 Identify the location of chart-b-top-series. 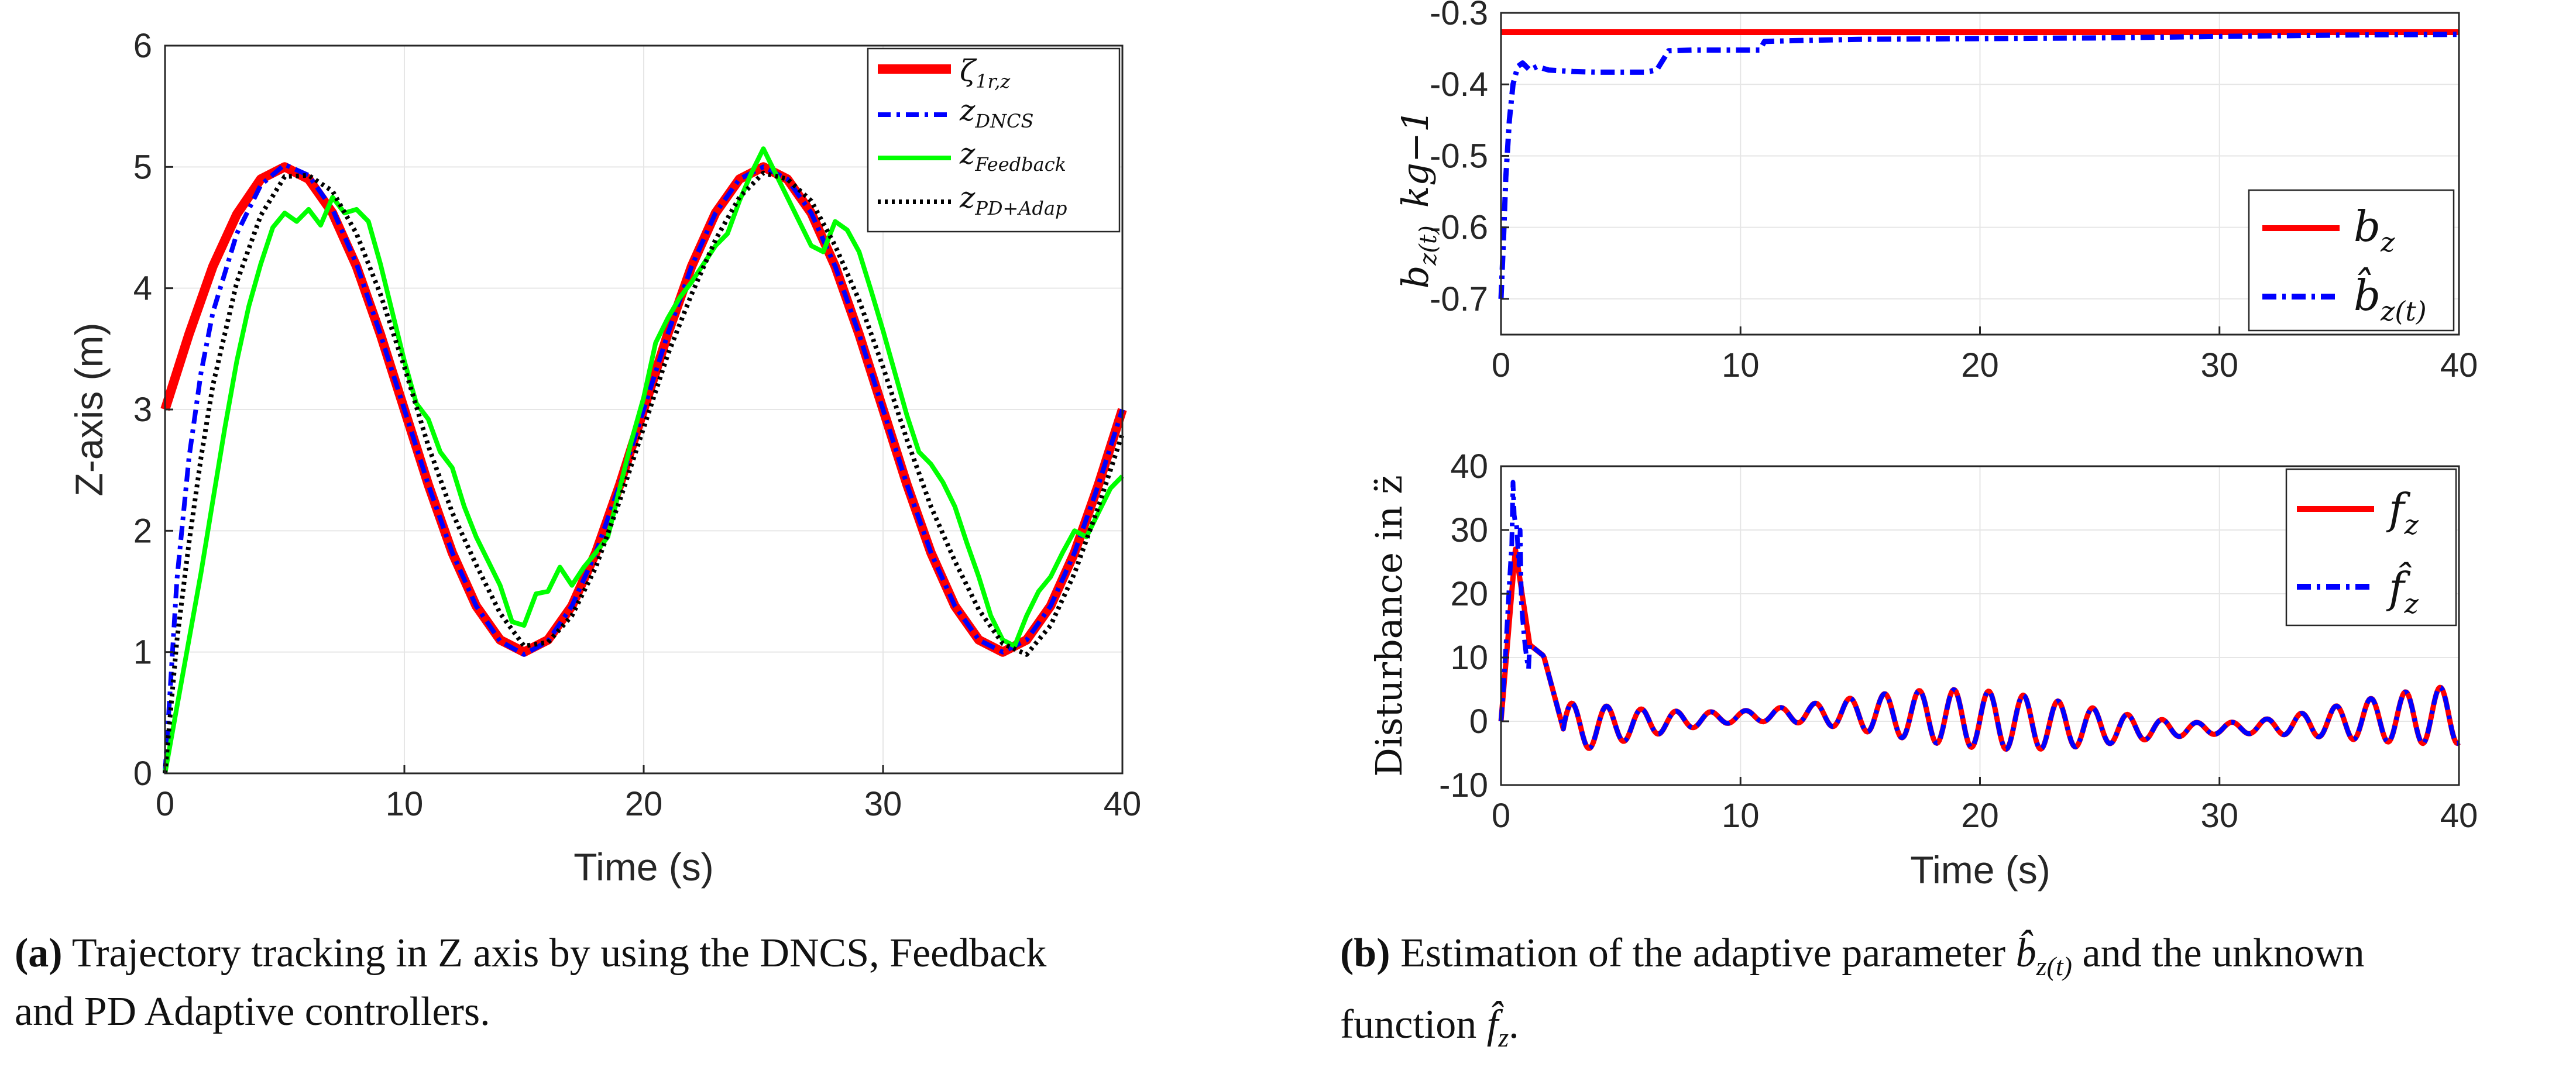
(1979, 164).